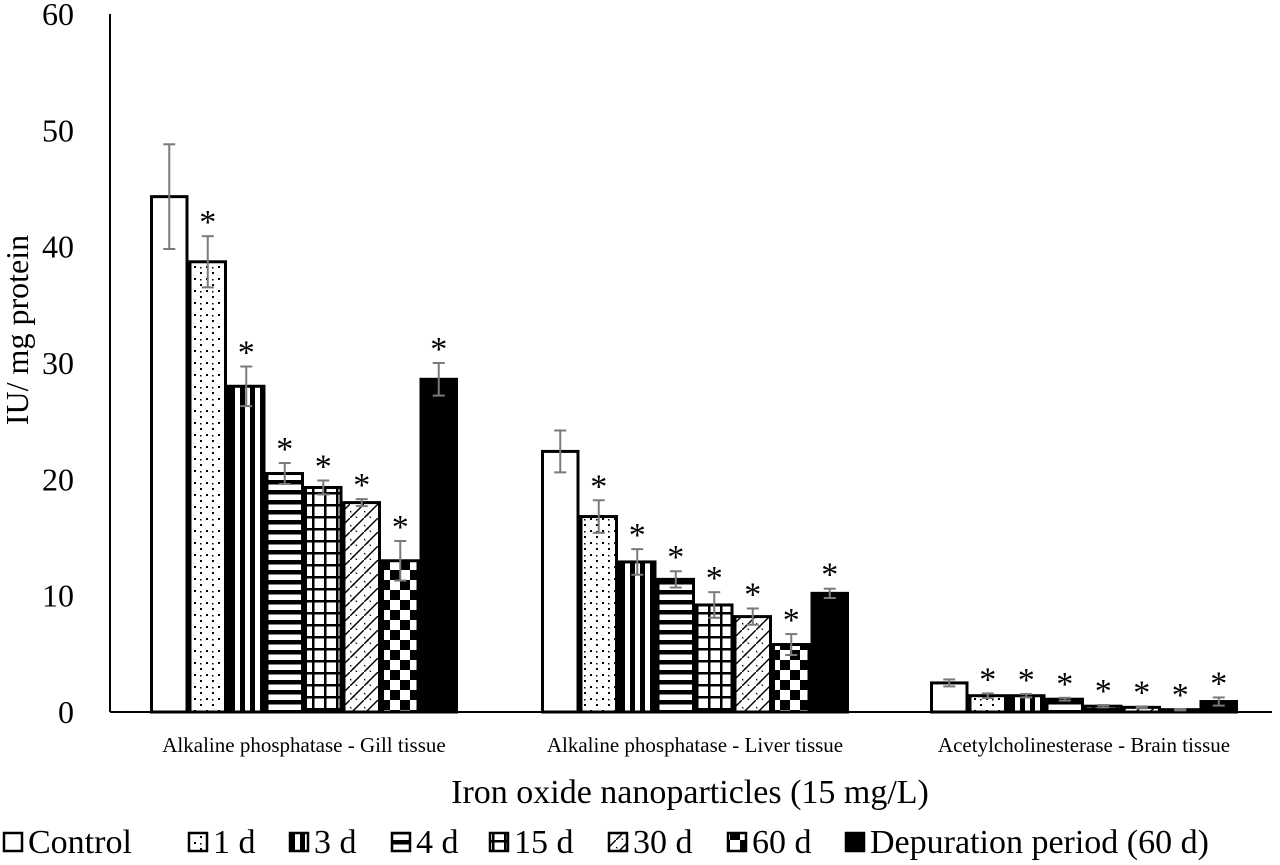 The height and width of the screenshot is (865, 1280). I want to click on y-tick-label: 10, so click(58, 596).